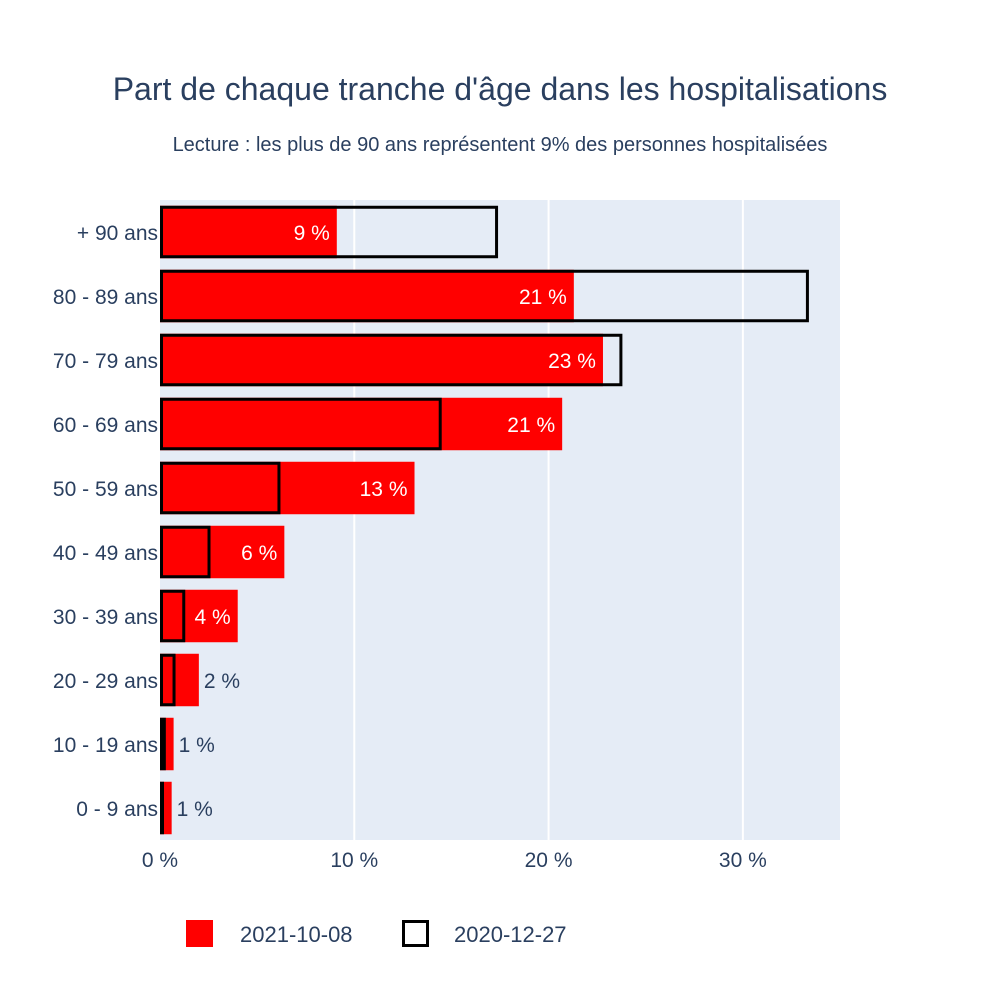 The height and width of the screenshot is (1000, 1000). What do you see at coordinates (105, 425) in the screenshot?
I see `y-tick-label: 60 - 69 ans` at bounding box center [105, 425].